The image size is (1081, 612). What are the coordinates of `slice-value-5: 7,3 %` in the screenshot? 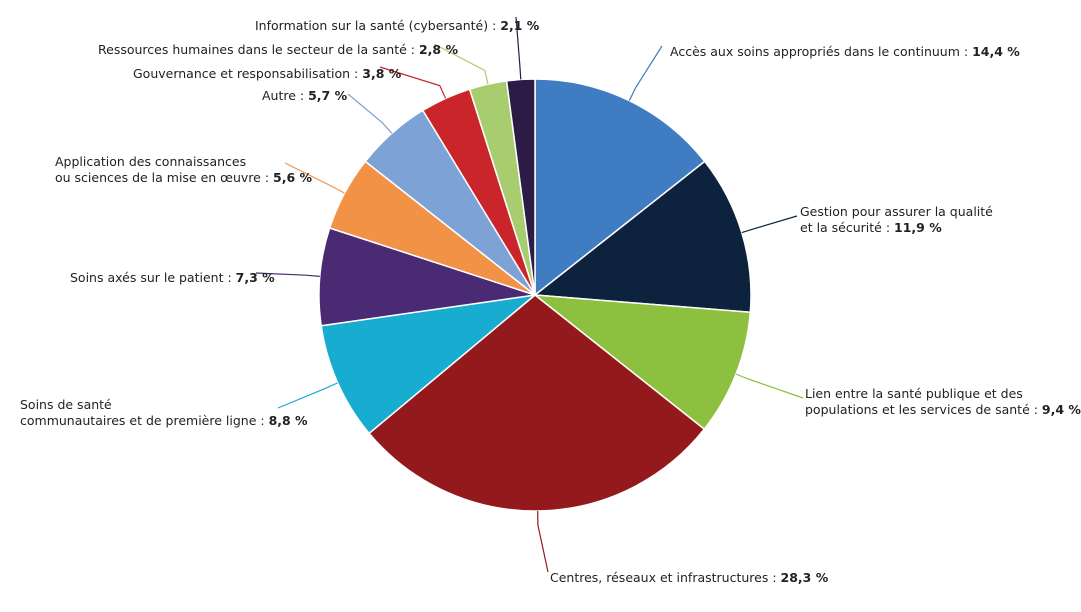 It's located at (255, 277).